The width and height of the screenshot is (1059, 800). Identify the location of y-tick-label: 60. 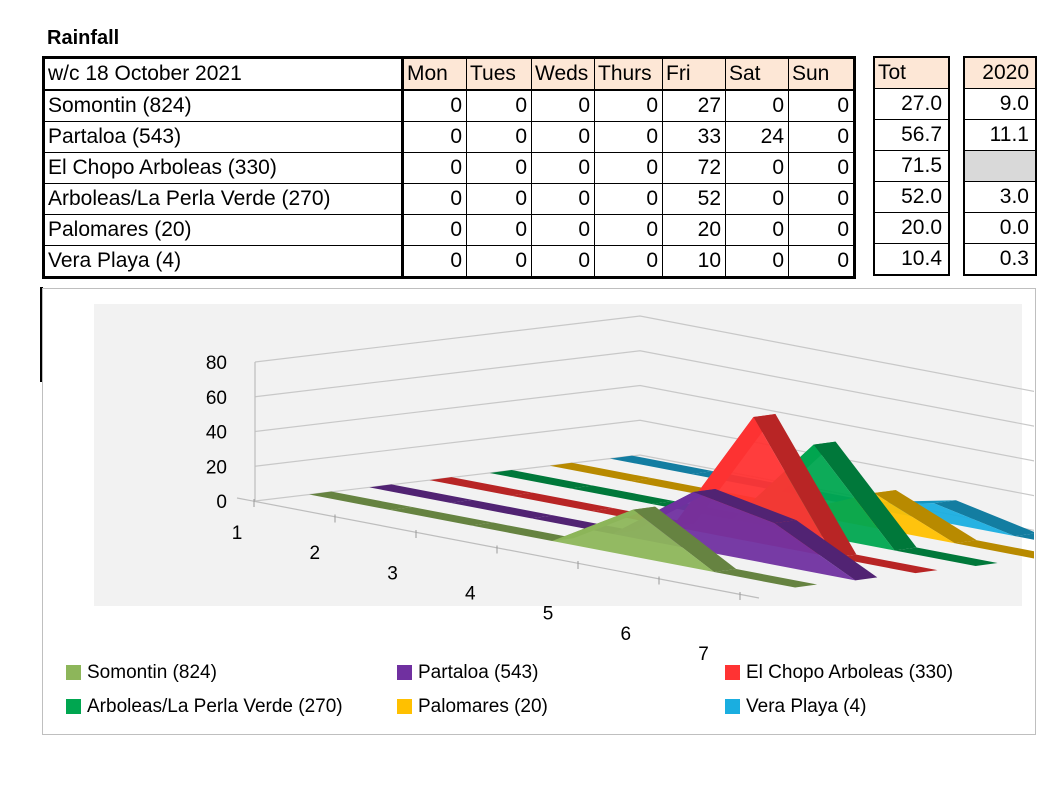
(216, 398).